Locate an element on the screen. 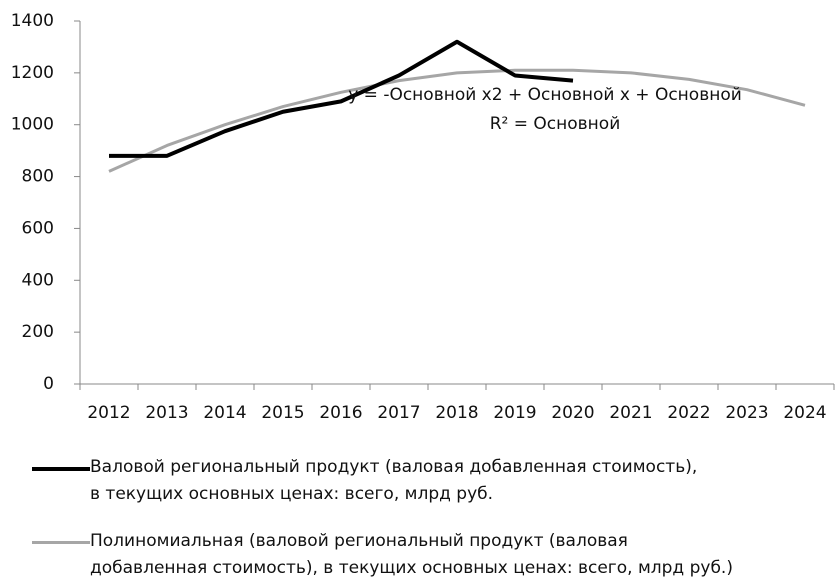  x-tick-label: 2015 is located at coordinates (282, 413).